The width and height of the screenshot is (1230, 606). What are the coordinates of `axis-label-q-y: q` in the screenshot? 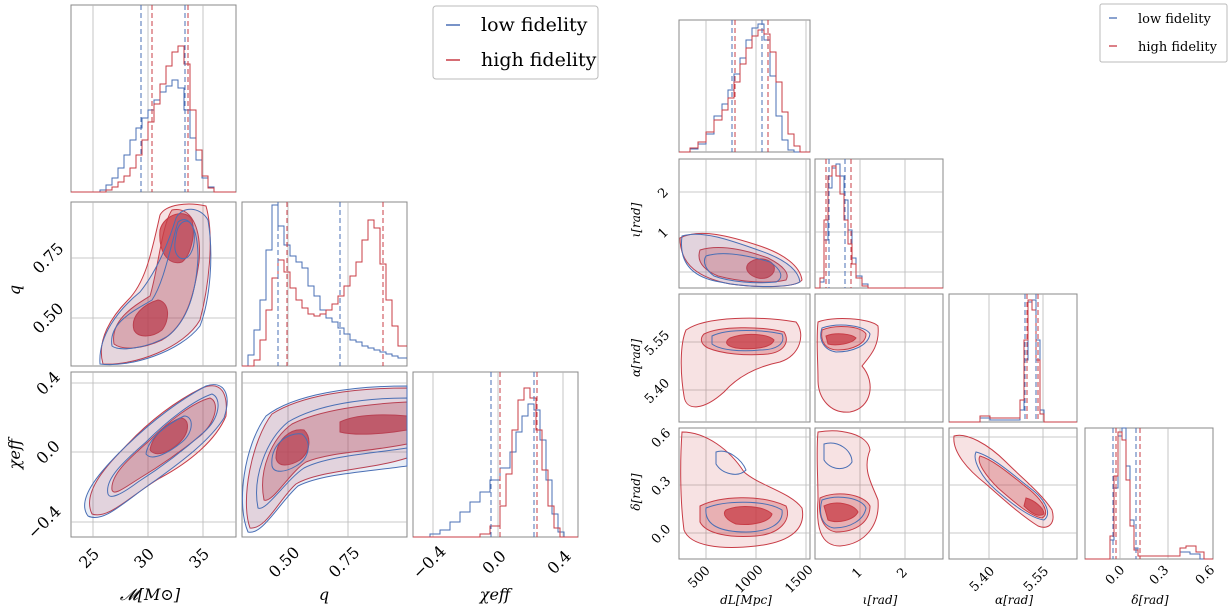 It's located at (14, 290).